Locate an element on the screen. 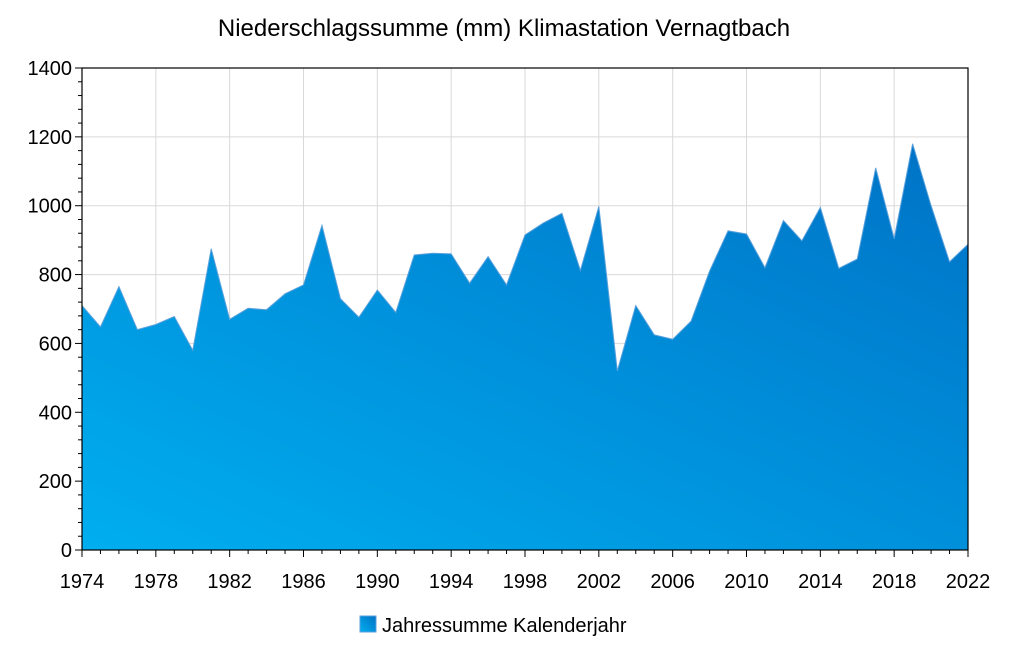  y-tick-label: 600 is located at coordinates (55, 344).